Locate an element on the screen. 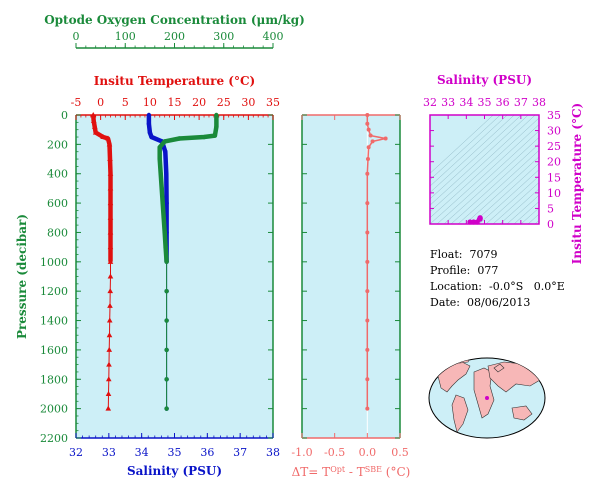 This screenshot has height=500, width=608. pressure-tick-label: 800 is located at coordinates (57, 232).